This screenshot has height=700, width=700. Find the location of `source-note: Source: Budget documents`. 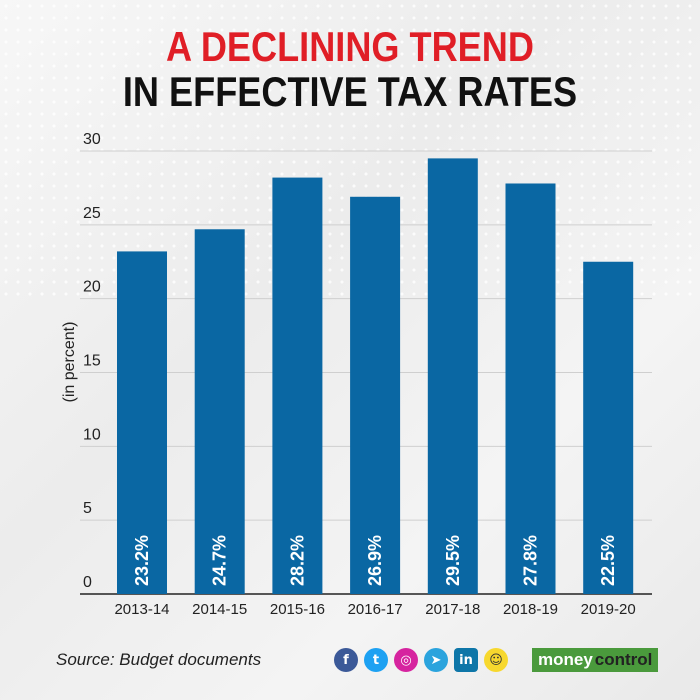

source-note: Source: Budget documents is located at coordinates (159, 659).